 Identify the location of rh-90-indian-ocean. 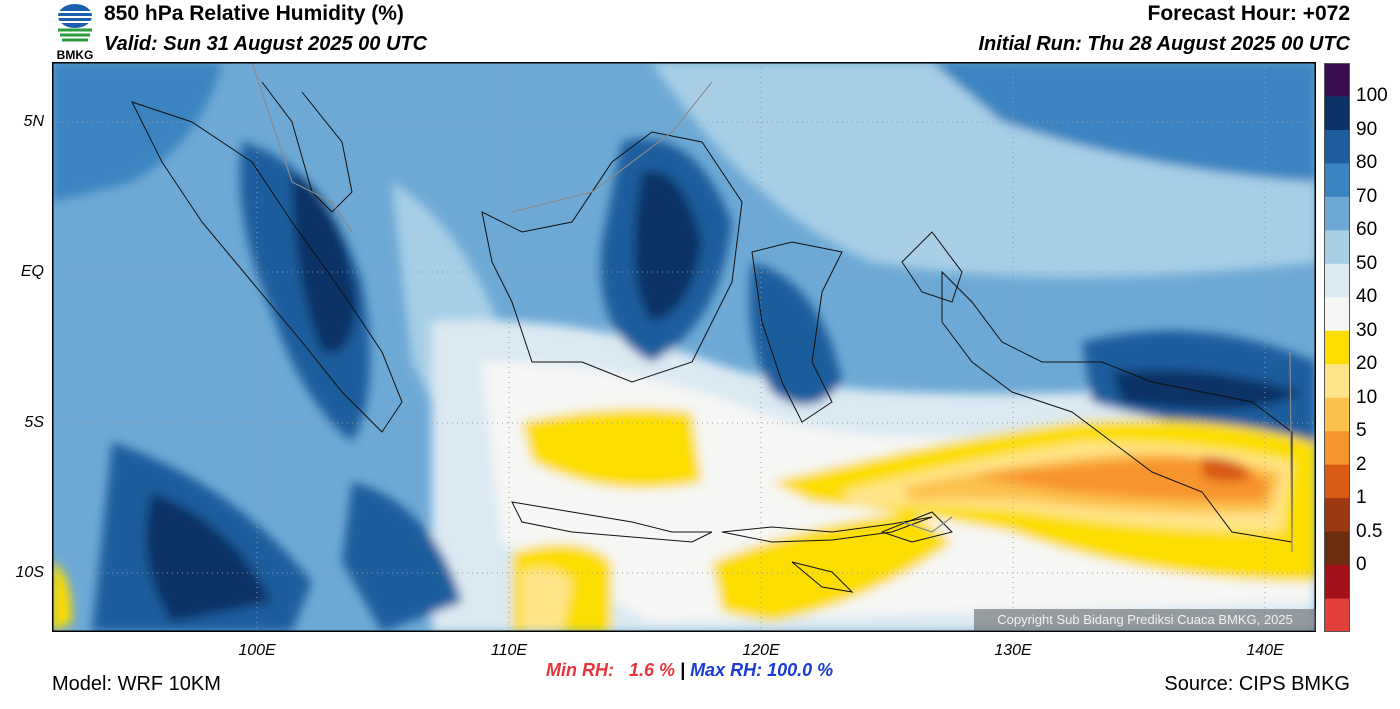
(208, 557).